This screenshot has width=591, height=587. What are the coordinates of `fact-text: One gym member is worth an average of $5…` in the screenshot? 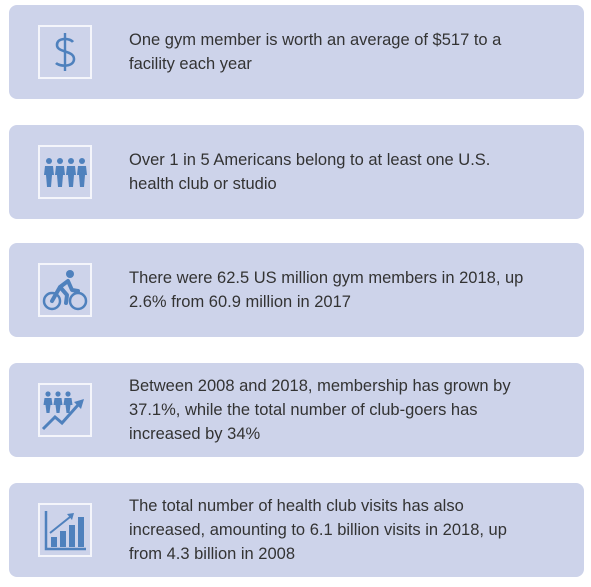 It's located at (315, 52).